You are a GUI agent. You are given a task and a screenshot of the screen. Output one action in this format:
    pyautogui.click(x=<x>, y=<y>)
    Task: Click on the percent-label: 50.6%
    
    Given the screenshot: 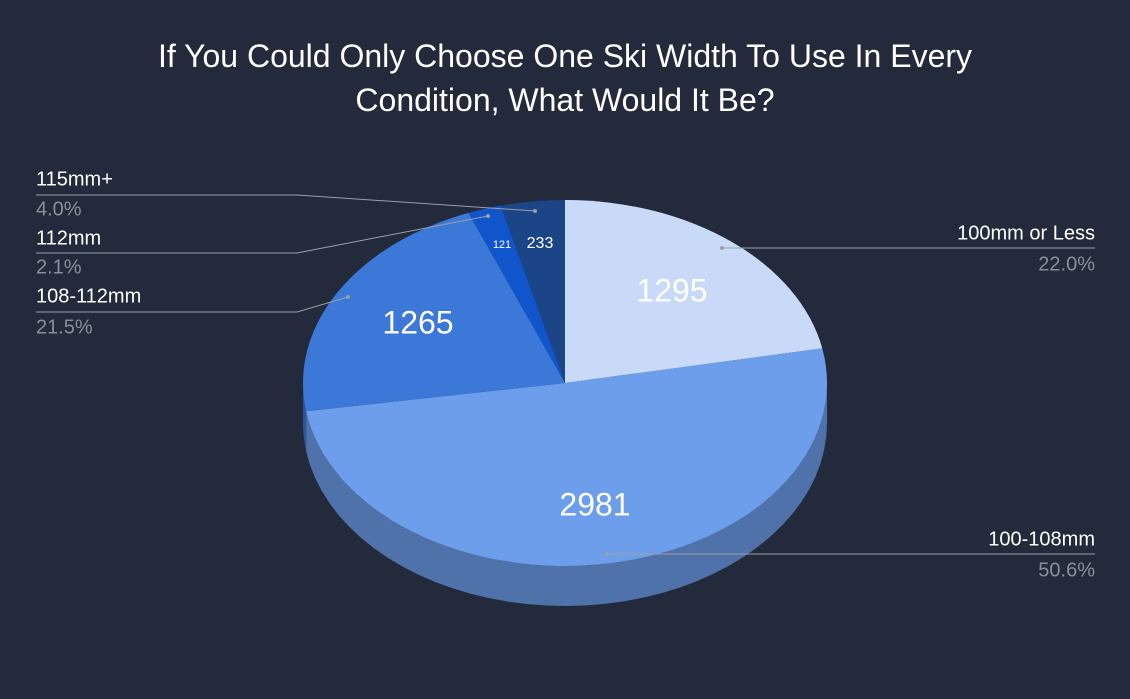 What is the action you would take?
    pyautogui.click(x=1066, y=570)
    